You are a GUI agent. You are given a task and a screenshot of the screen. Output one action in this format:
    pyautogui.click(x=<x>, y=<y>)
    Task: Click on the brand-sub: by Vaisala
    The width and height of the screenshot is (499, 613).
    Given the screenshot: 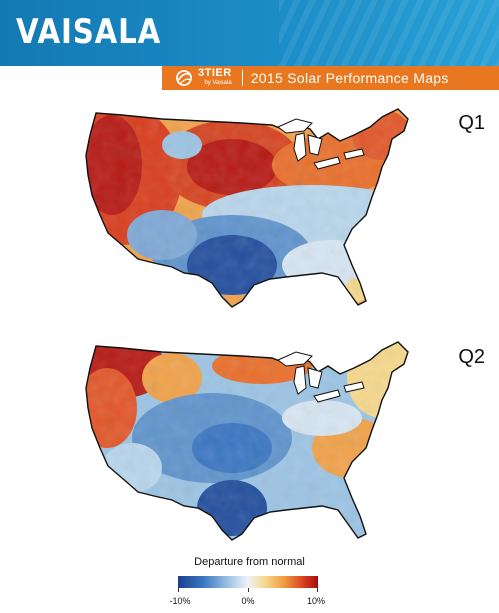 What is the action you would take?
    pyautogui.click(x=218, y=83)
    